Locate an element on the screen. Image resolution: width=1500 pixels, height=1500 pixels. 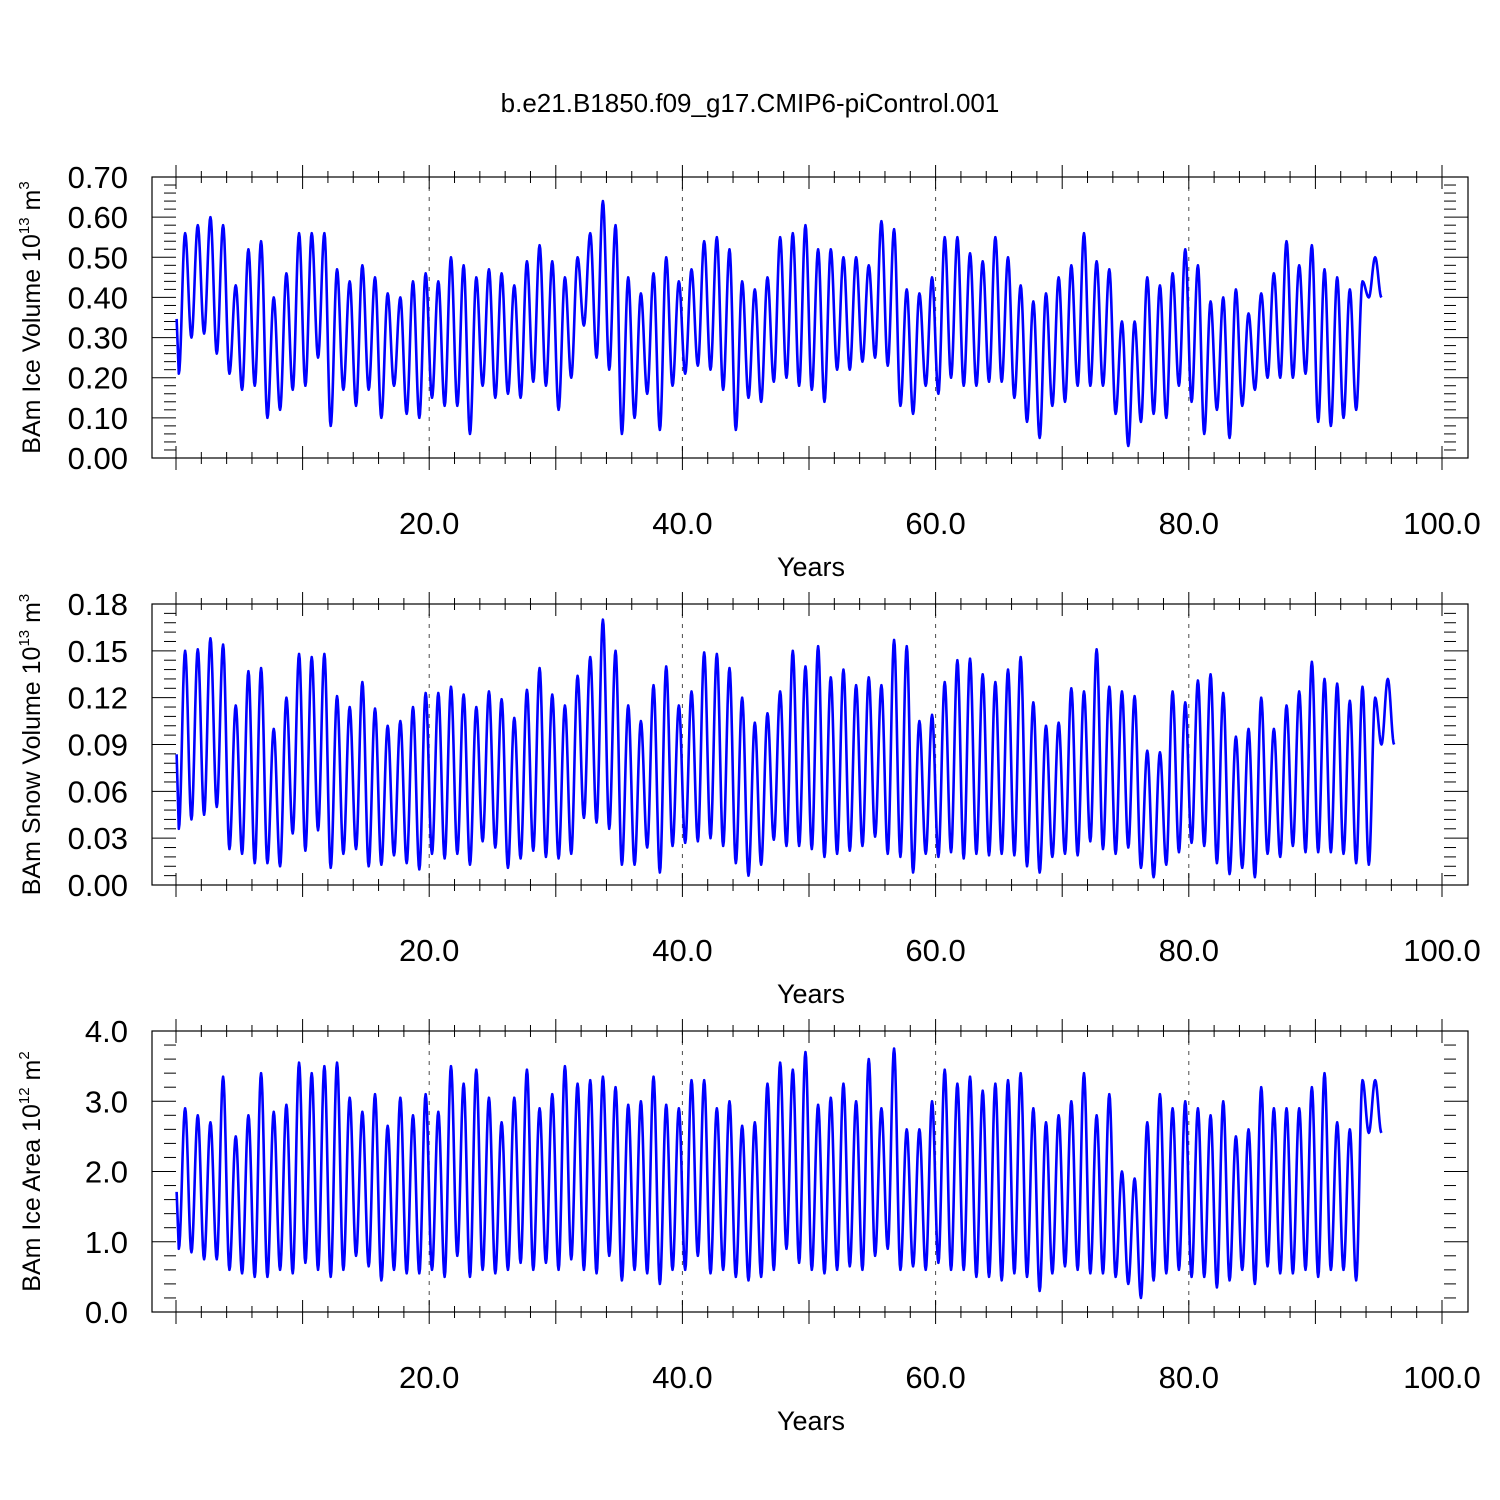
y-tick-label: 0.50 is located at coordinates (98, 257).